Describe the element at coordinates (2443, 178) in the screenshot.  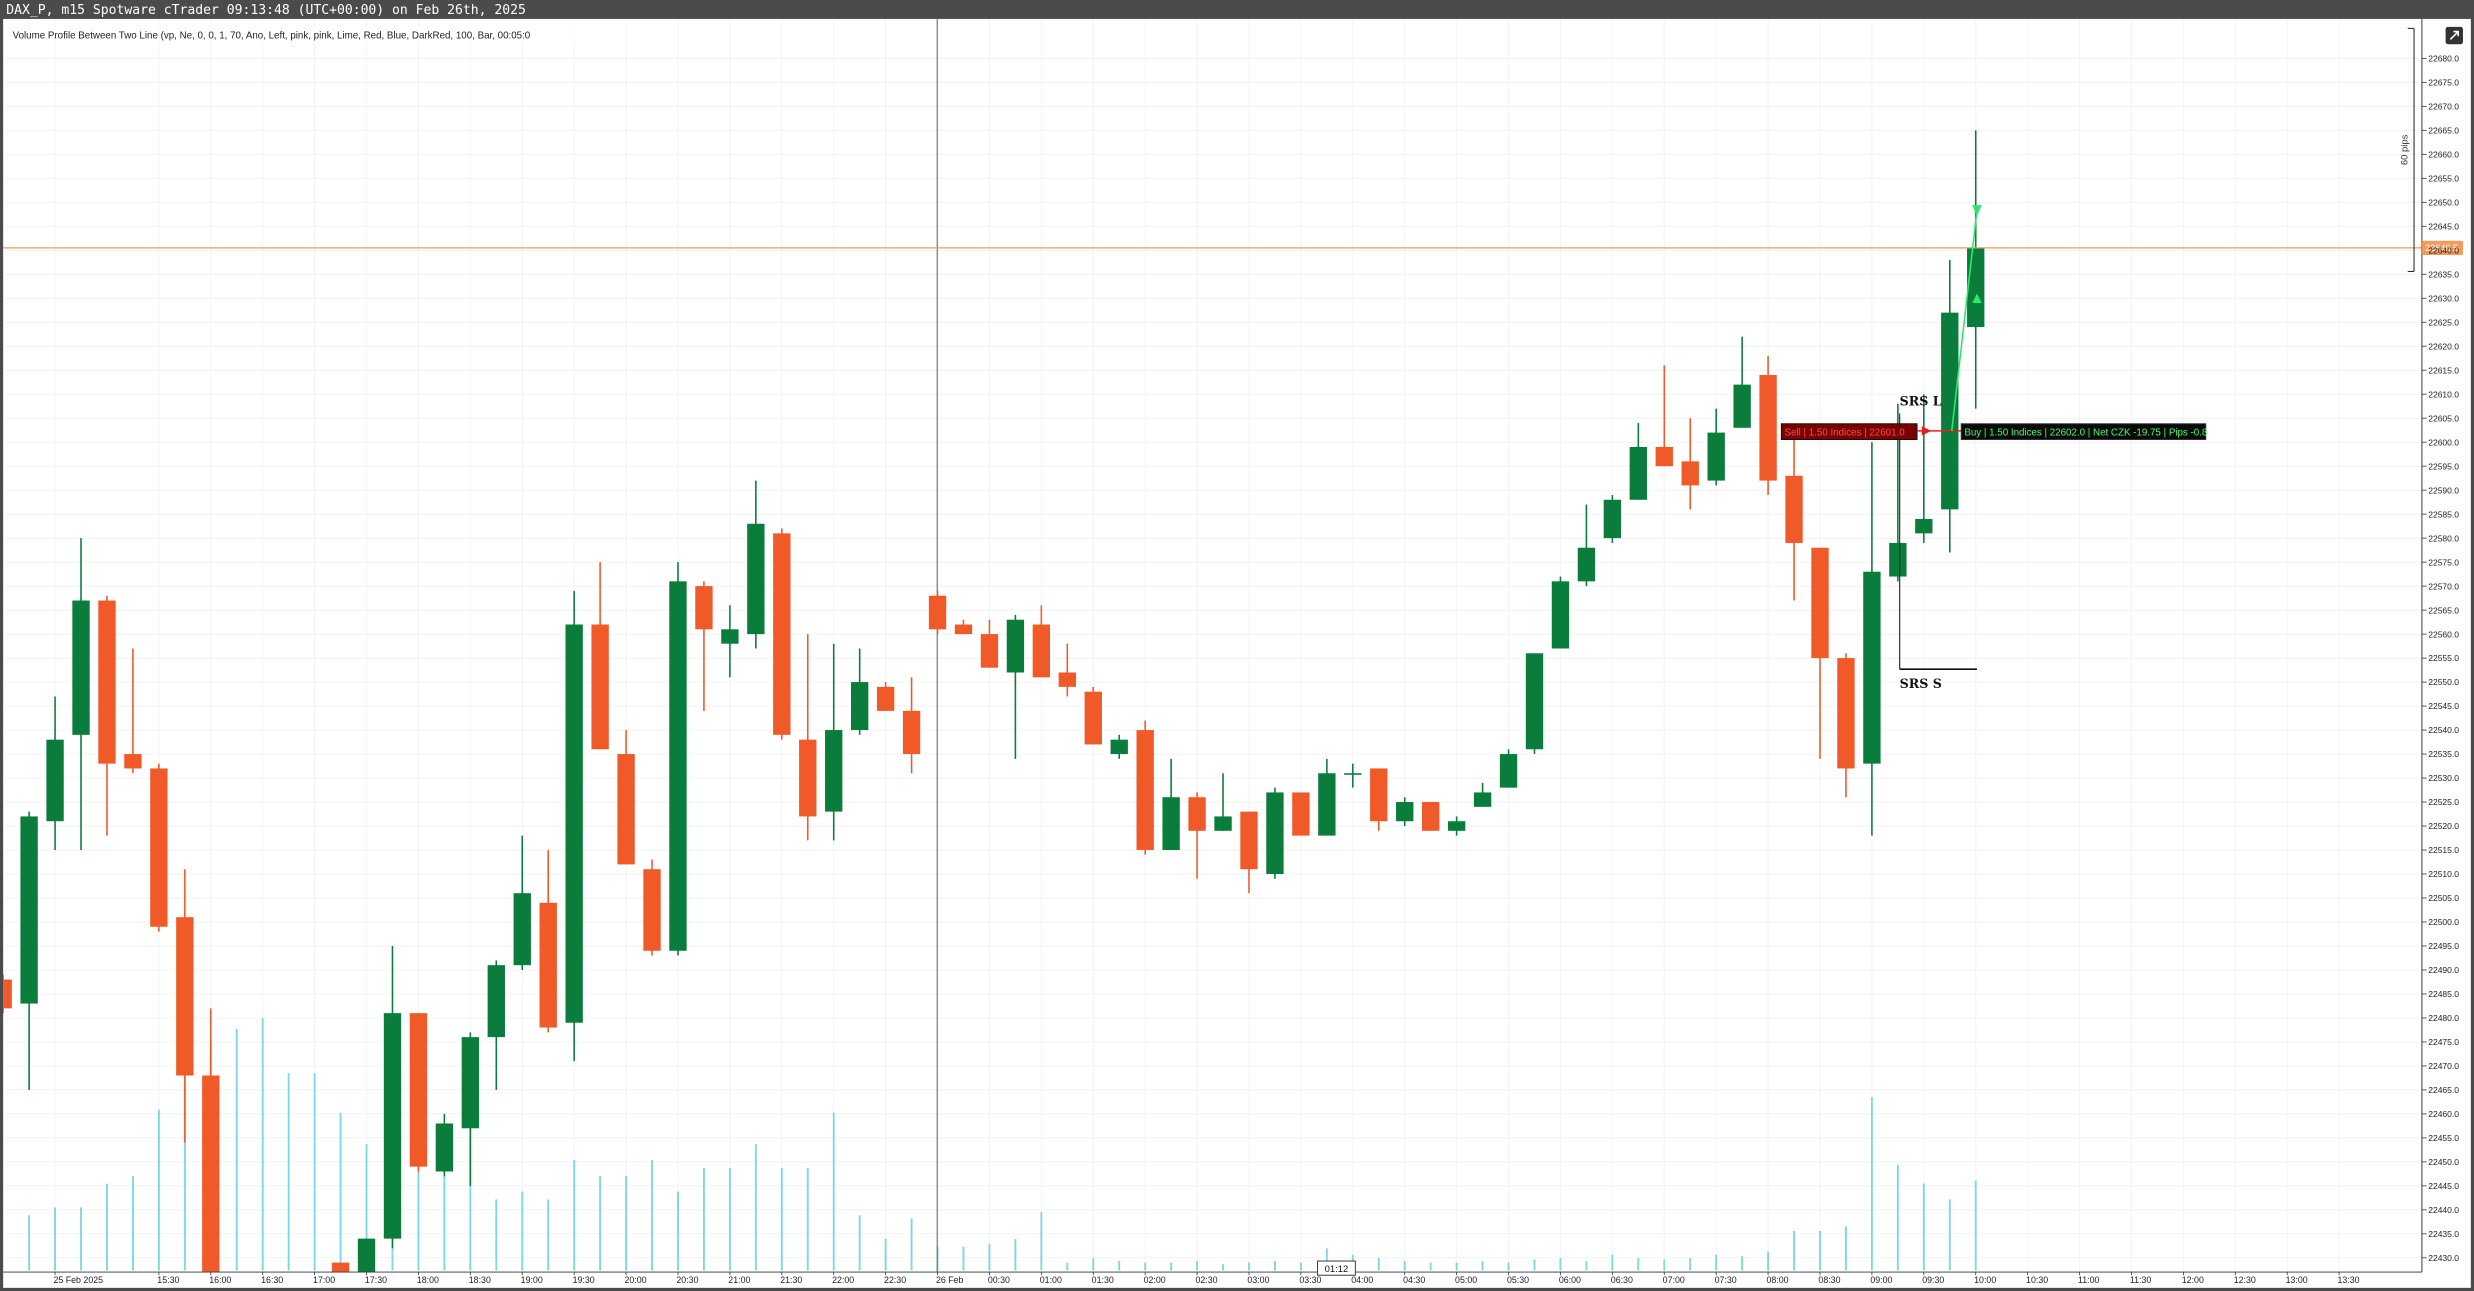
I see `y-tick-label: 22655.0` at that location.